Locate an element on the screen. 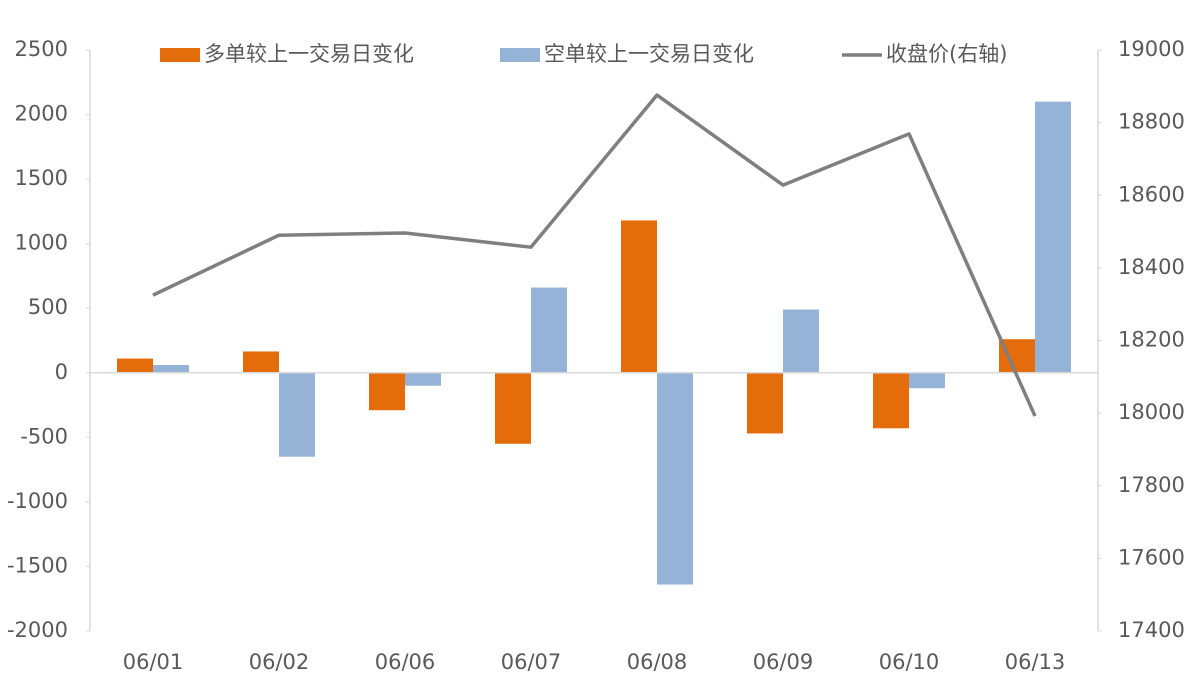  y2-tick-label: 19000 is located at coordinates (1151, 49).